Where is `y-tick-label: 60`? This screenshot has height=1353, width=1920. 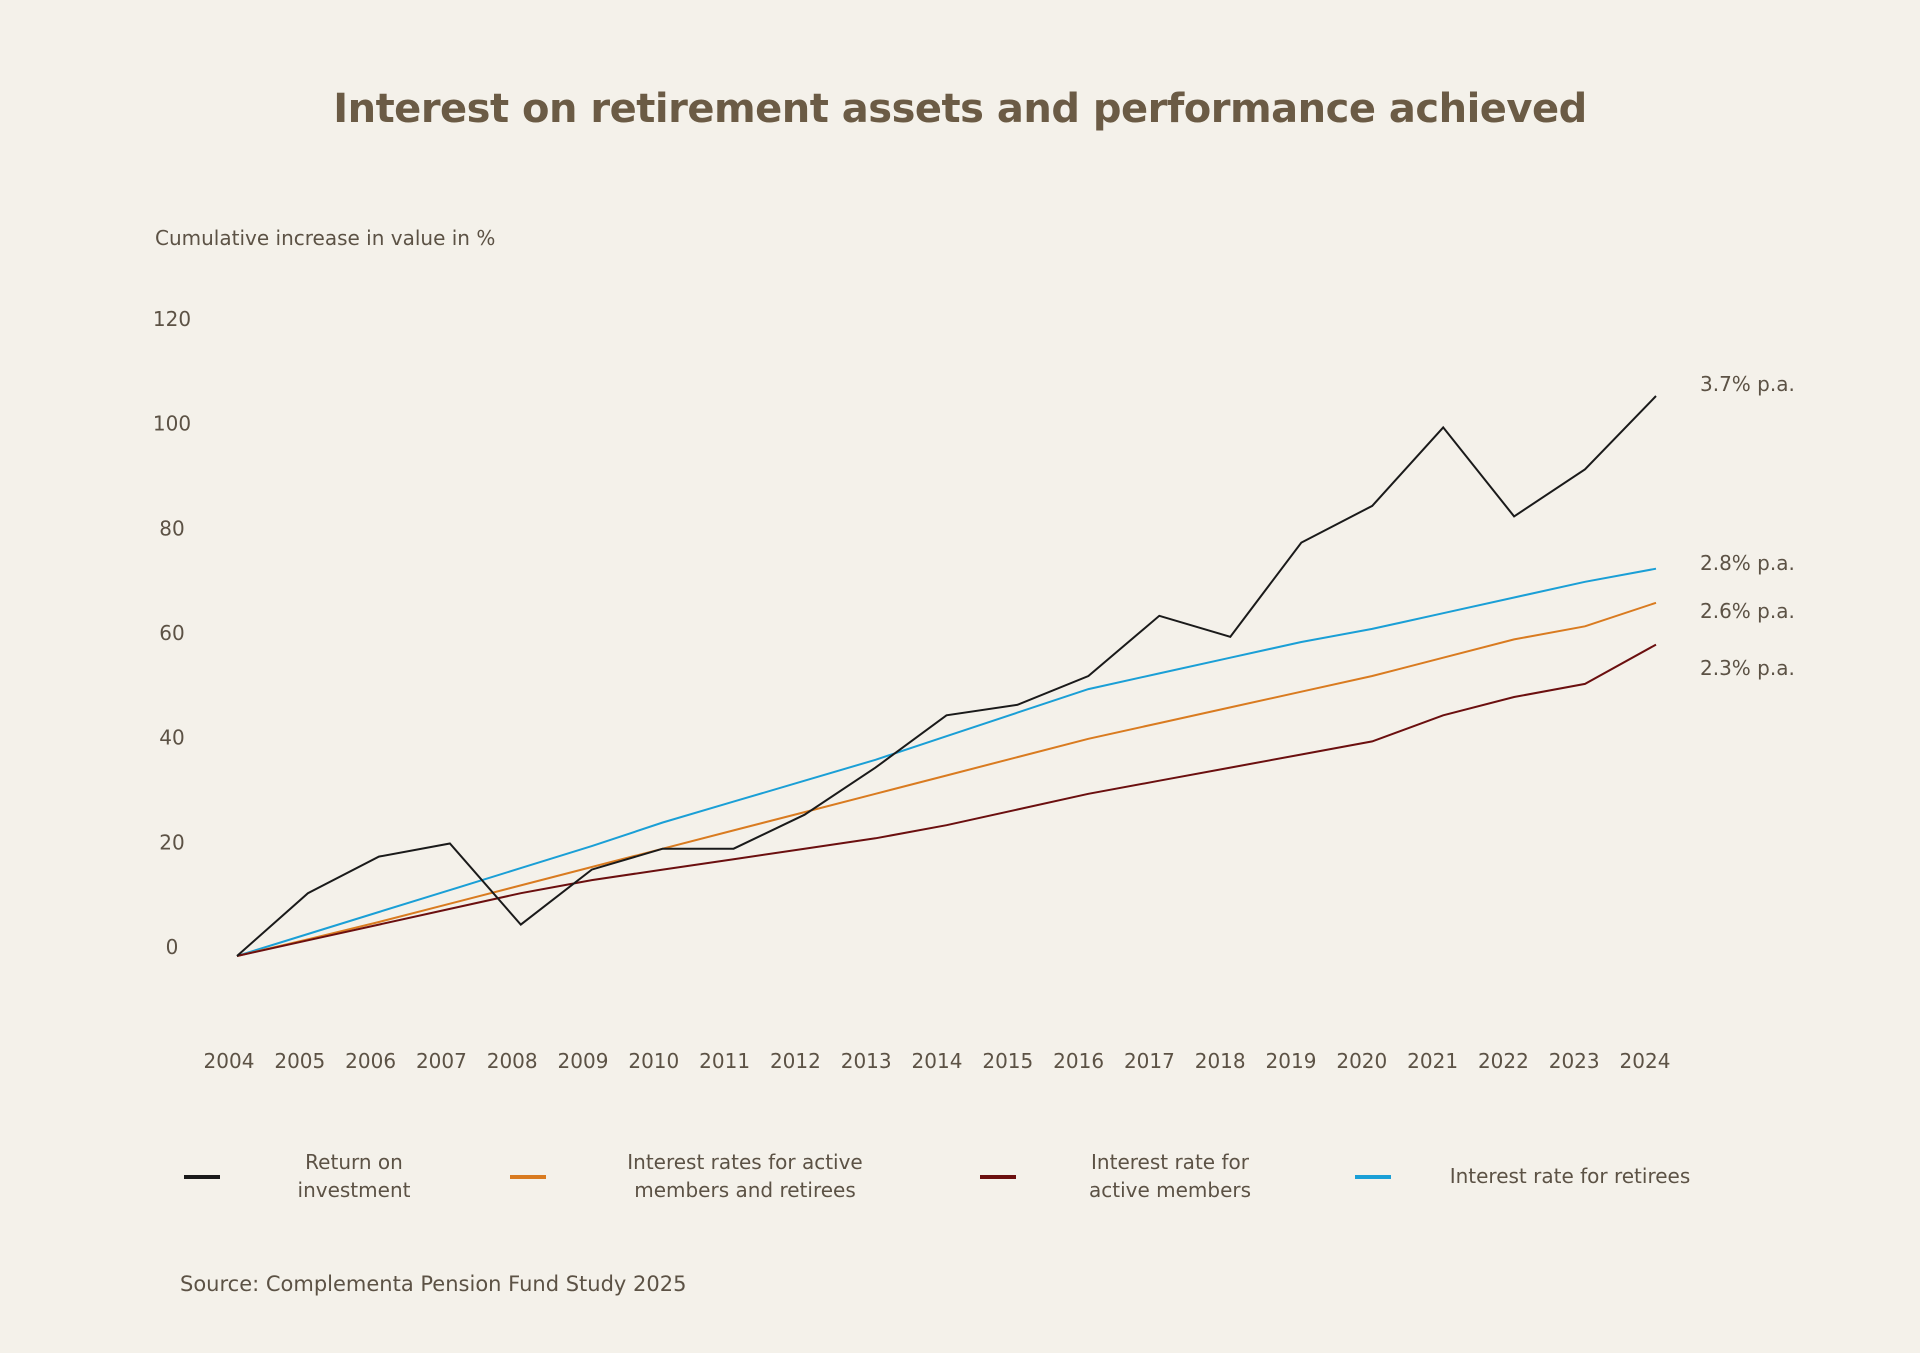
y-tick-label: 60 is located at coordinates (171, 633).